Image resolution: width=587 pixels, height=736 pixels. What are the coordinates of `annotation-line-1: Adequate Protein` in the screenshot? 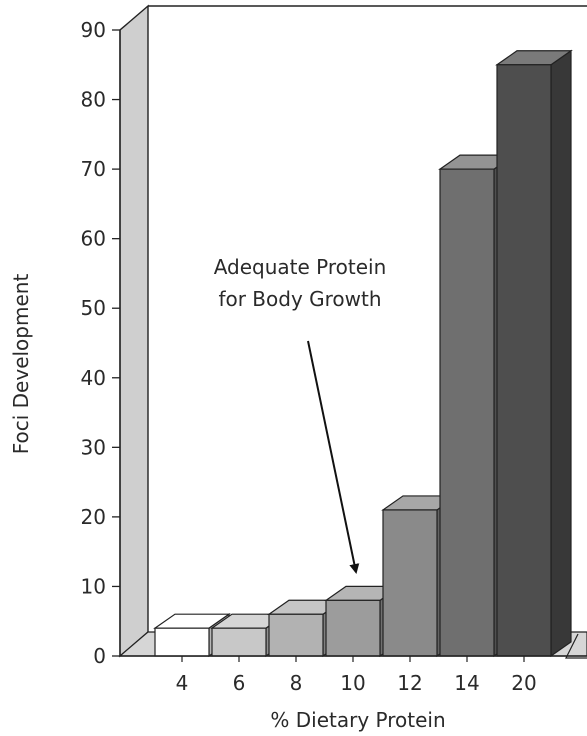 It's located at (300, 267).